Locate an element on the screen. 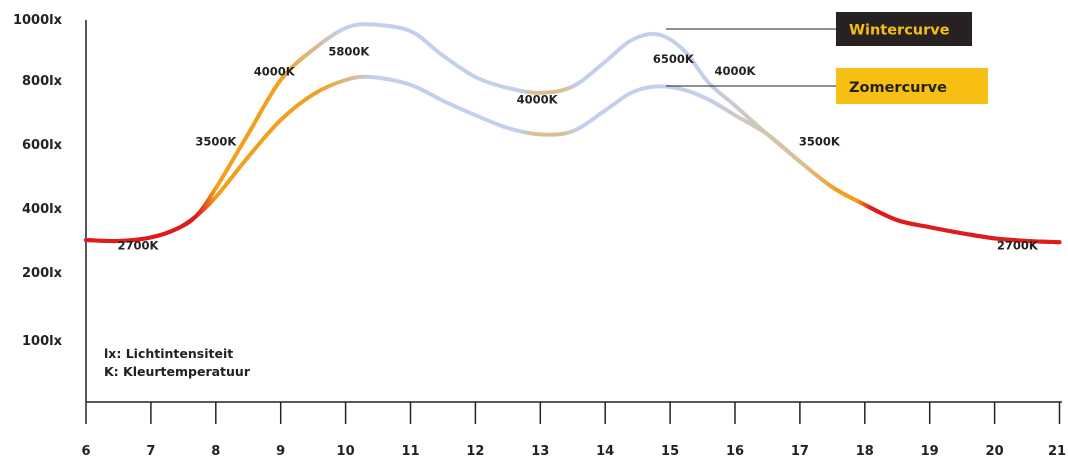  x-ticks: 6 7 8 9 10 11 12 13 14 15 16 17 18 19 20 21 is located at coordinates (573, 430).